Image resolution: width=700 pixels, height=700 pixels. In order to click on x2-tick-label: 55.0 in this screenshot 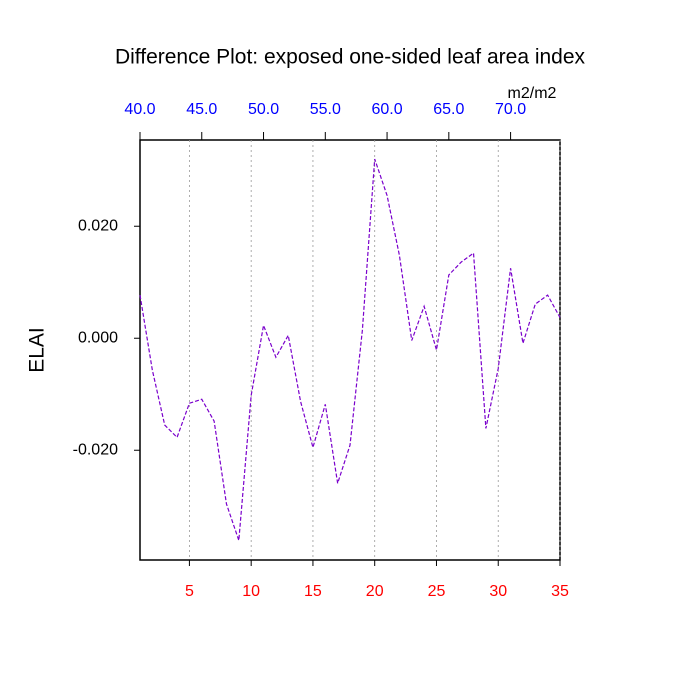, I will do `click(325, 109)`.